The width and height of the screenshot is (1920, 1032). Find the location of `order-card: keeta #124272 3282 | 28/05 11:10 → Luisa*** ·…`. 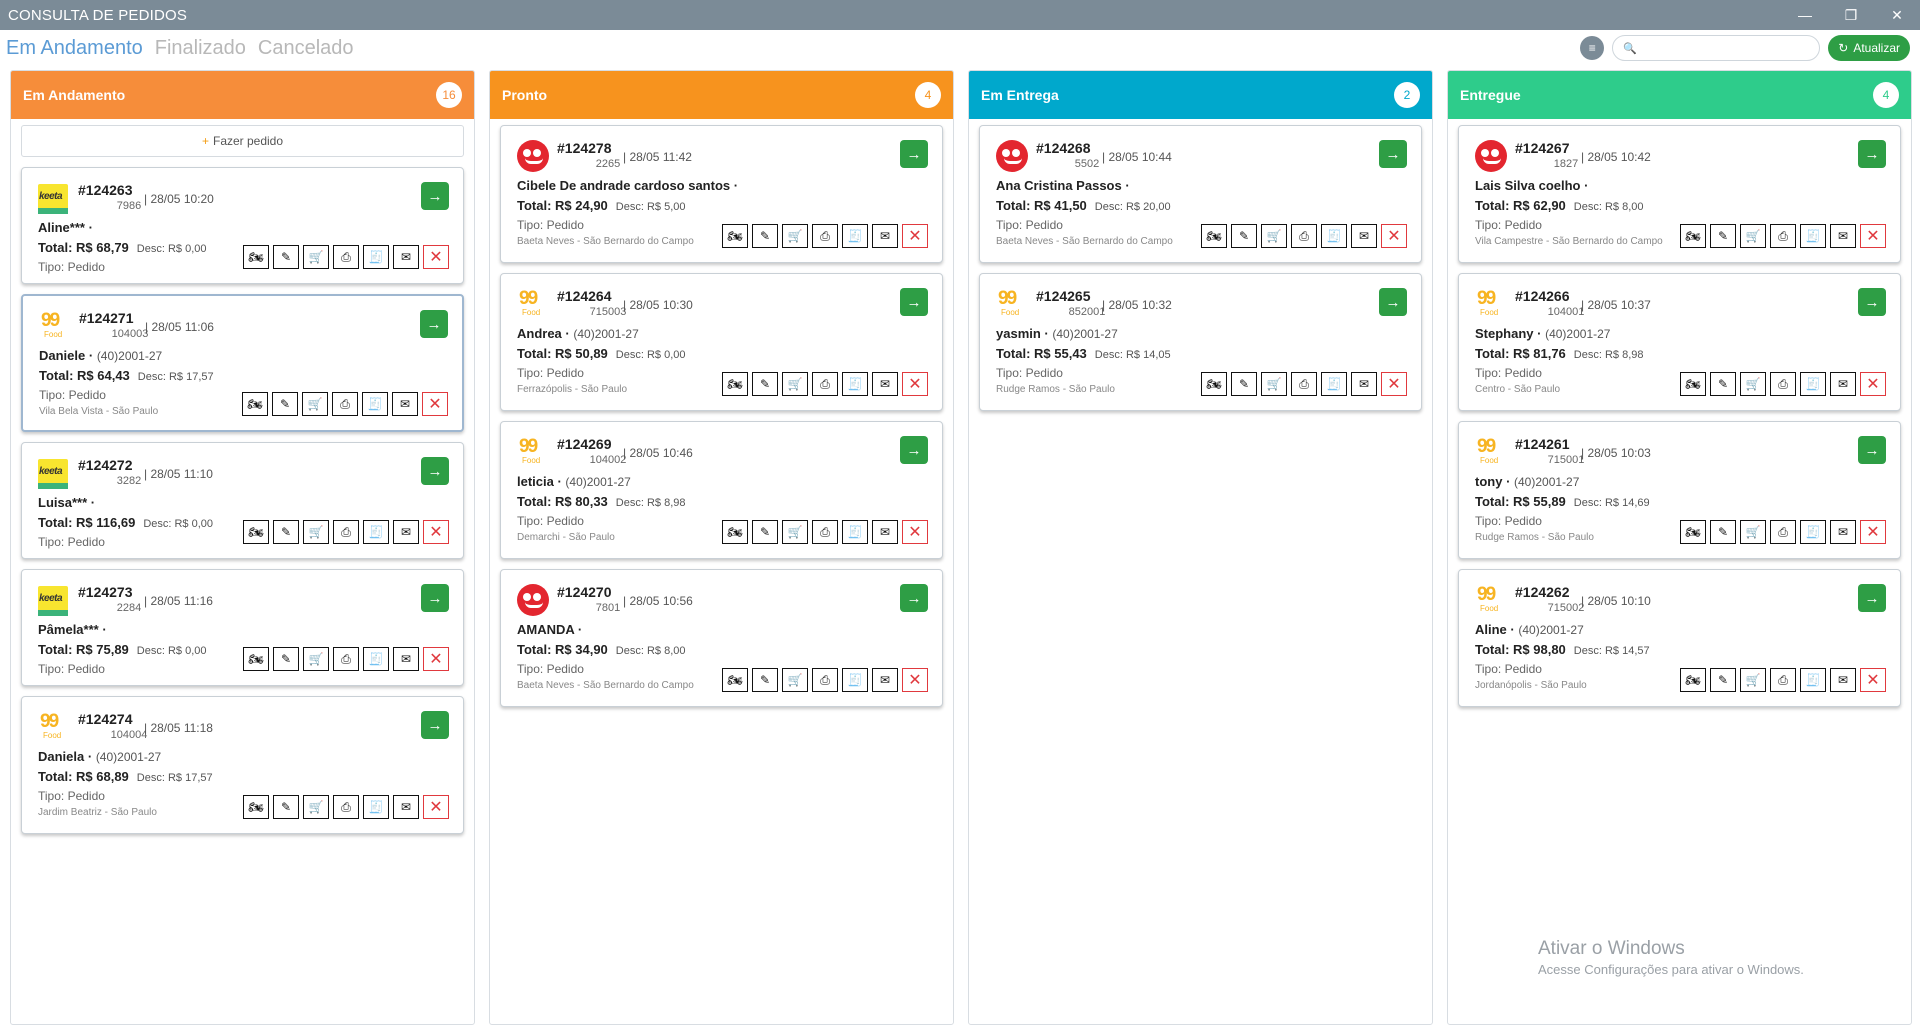

order-card: keeta #124272 3282 | 28/05 11:10 → Luisa*** ·… is located at coordinates (242, 500).